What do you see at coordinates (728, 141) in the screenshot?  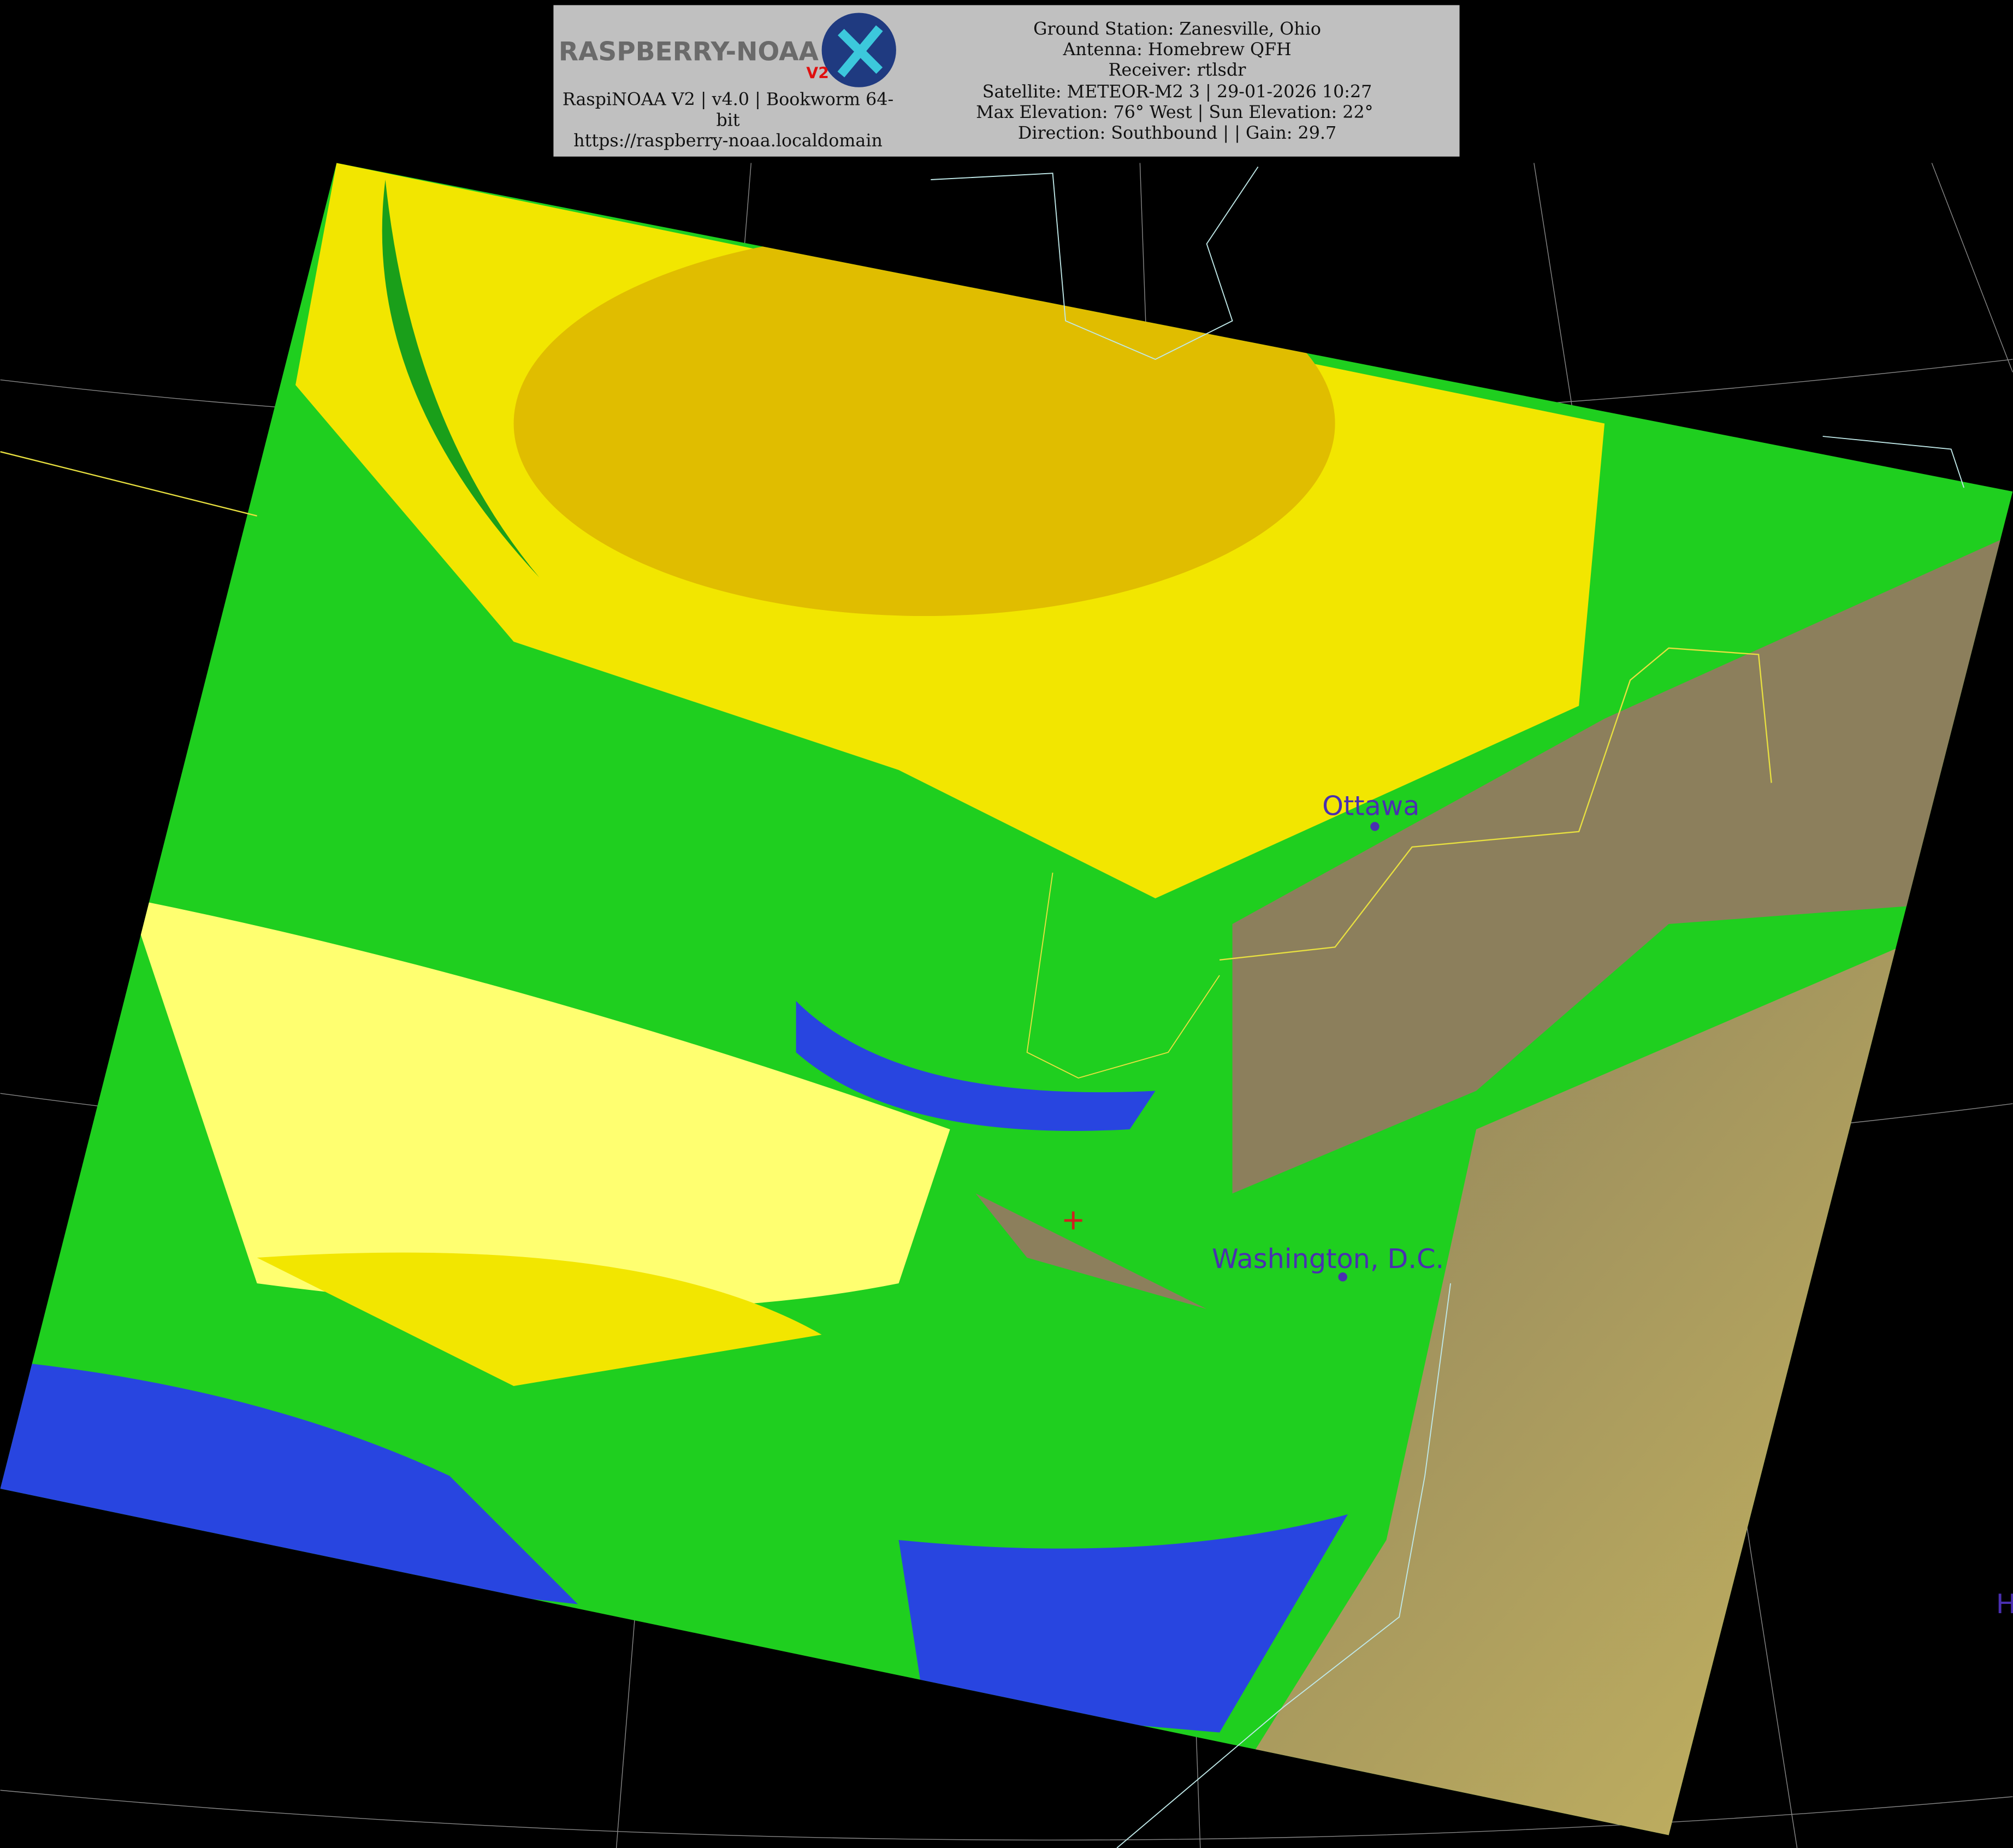 I see `station-url: https://raspberry-noaa.localdomain` at bounding box center [728, 141].